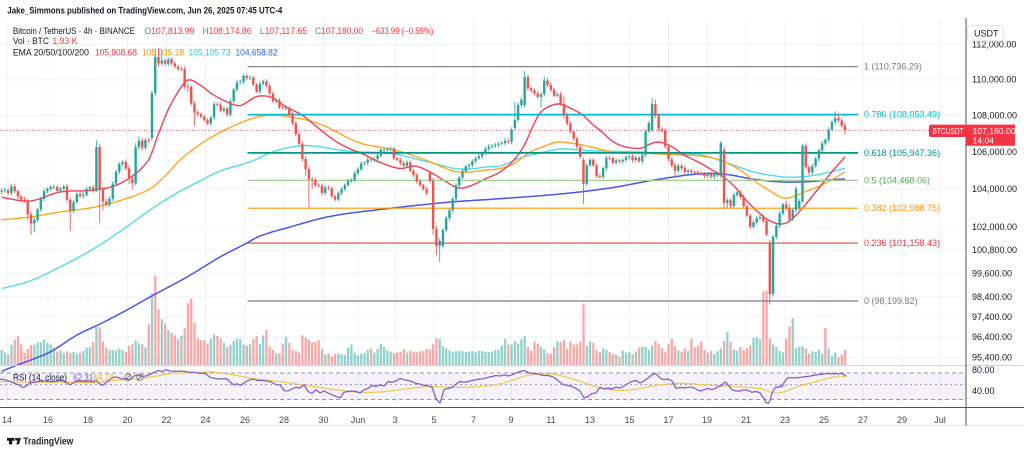 The image size is (1024, 454). I want to click on svg-text: USDT, so click(986, 34).